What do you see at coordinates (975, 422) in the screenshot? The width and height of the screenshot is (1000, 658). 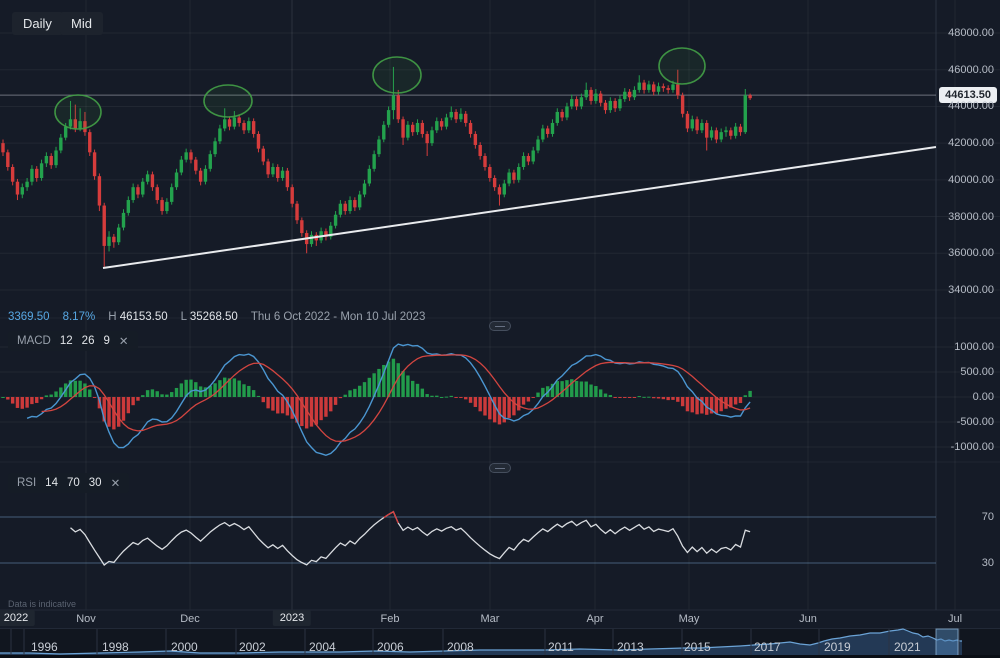 I see `macd-axis-tick: -500.00` at bounding box center [975, 422].